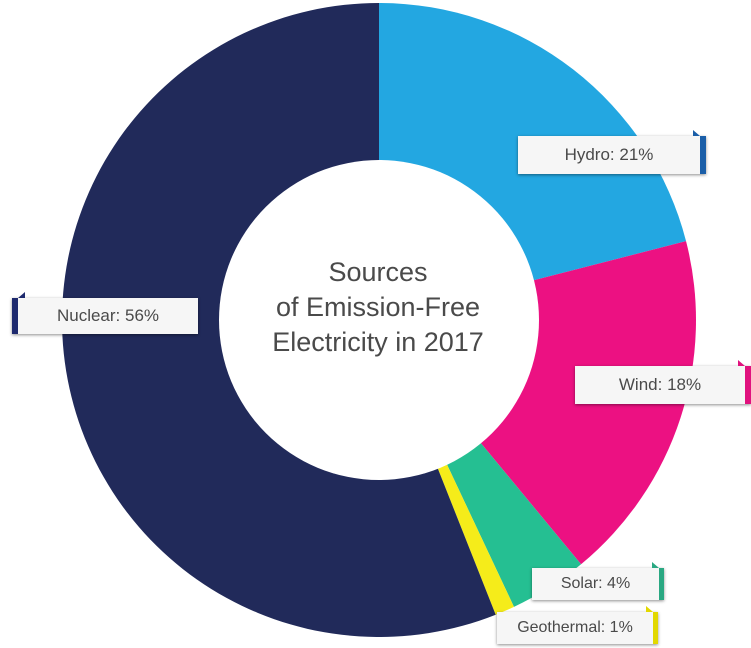 The width and height of the screenshot is (751, 648). I want to click on label-solar: Solar: 4%, so click(598, 581).